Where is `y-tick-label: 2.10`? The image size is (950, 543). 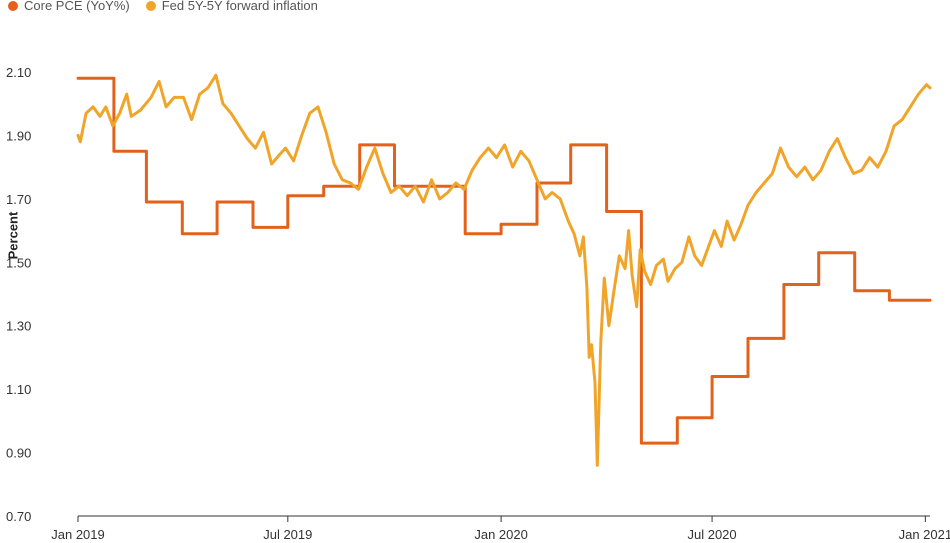
y-tick-label: 2.10 is located at coordinates (18, 72).